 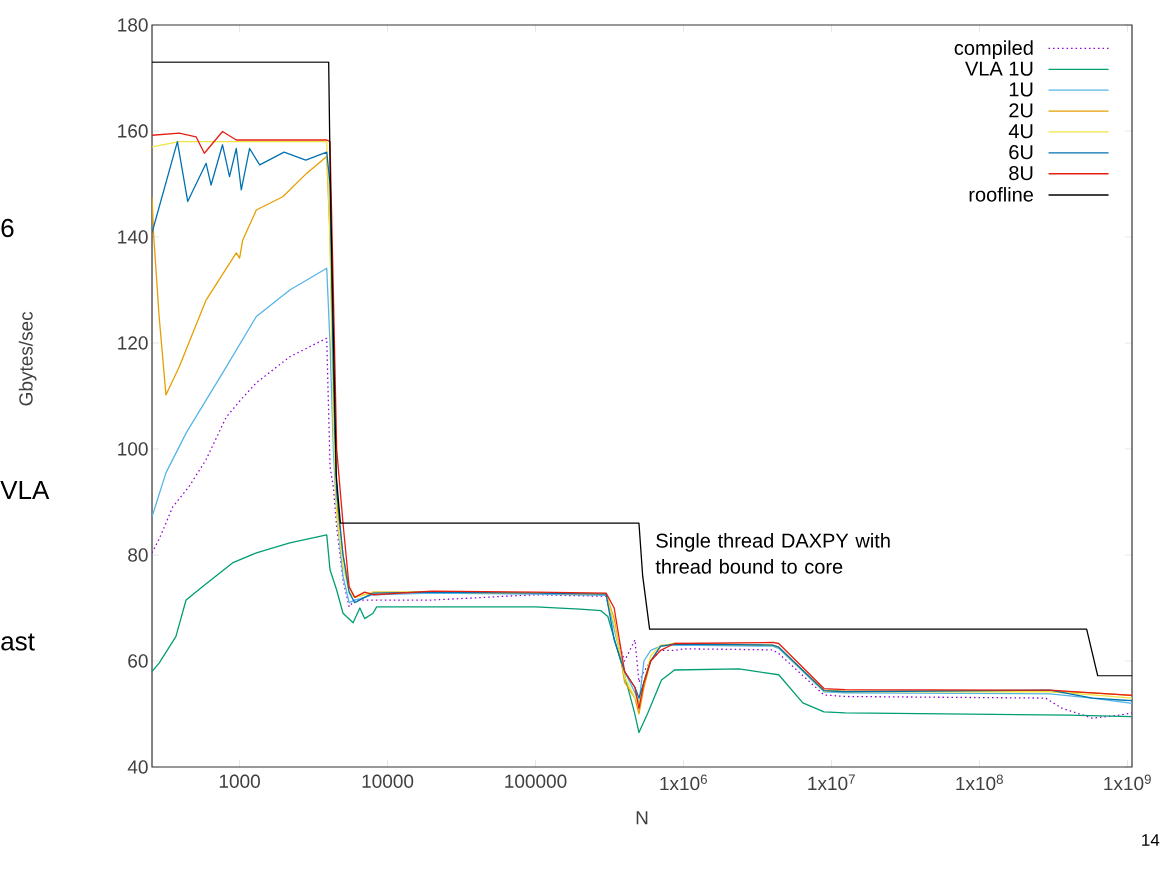 I want to click on legend-label: 8U, so click(x=1021, y=173).